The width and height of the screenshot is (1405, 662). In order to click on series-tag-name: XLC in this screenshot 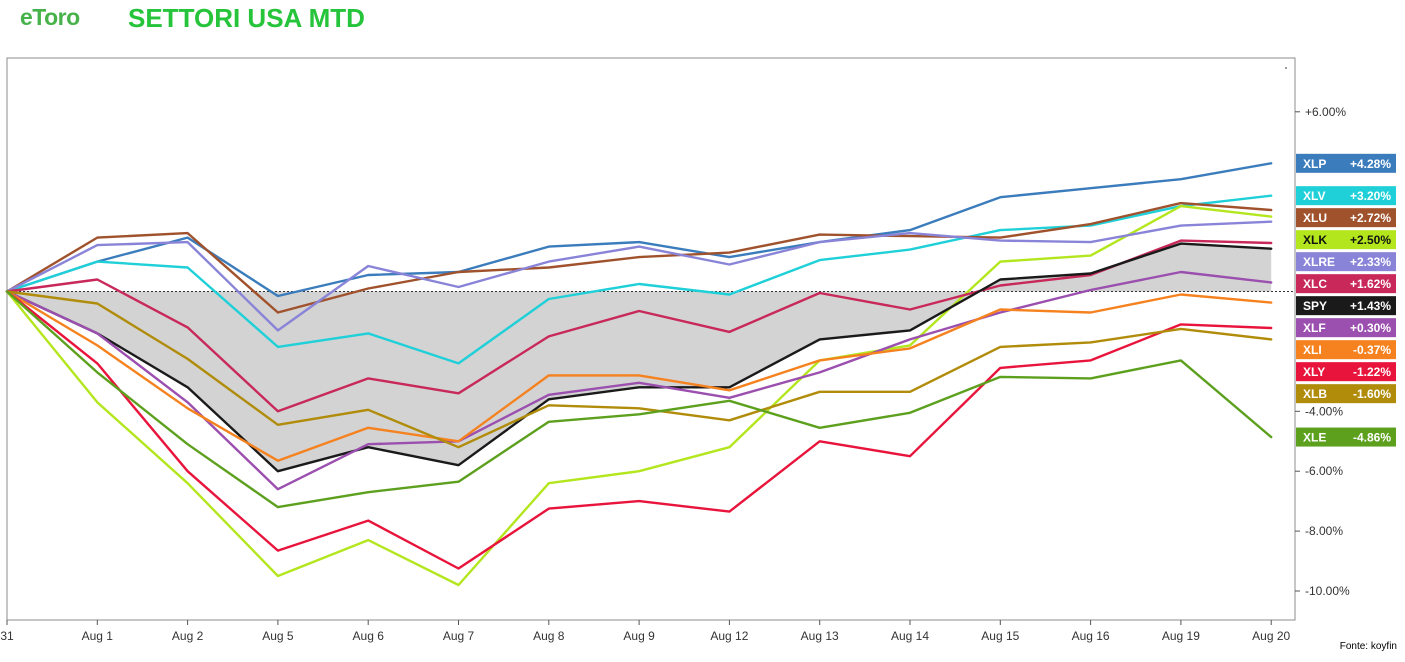, I will do `click(1315, 284)`.